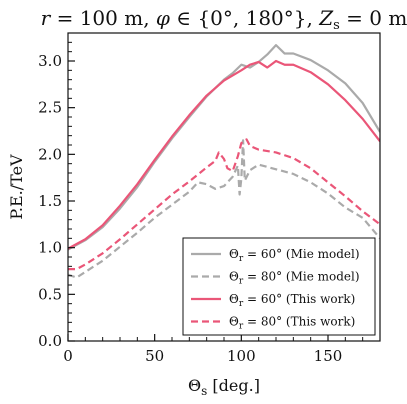  What do you see at coordinates (68, 356) in the screenshot?
I see `x-tick-label: 0` at bounding box center [68, 356].